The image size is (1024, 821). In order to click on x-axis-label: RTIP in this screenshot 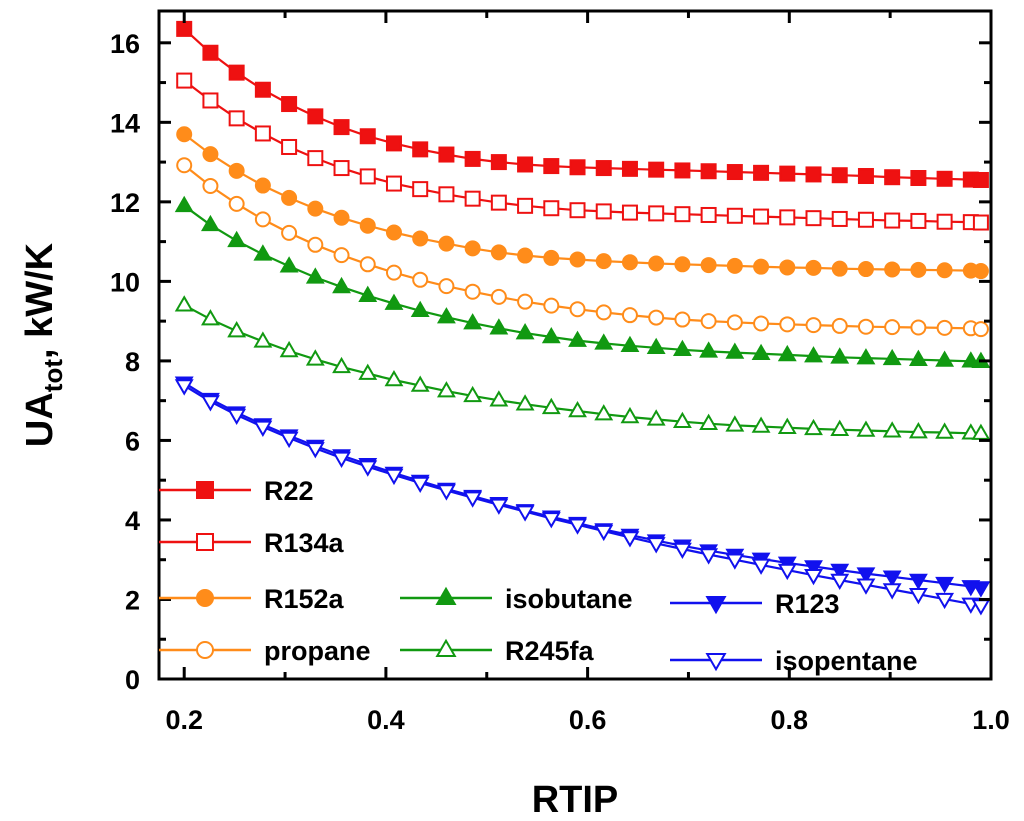, I will do `click(575, 800)`.